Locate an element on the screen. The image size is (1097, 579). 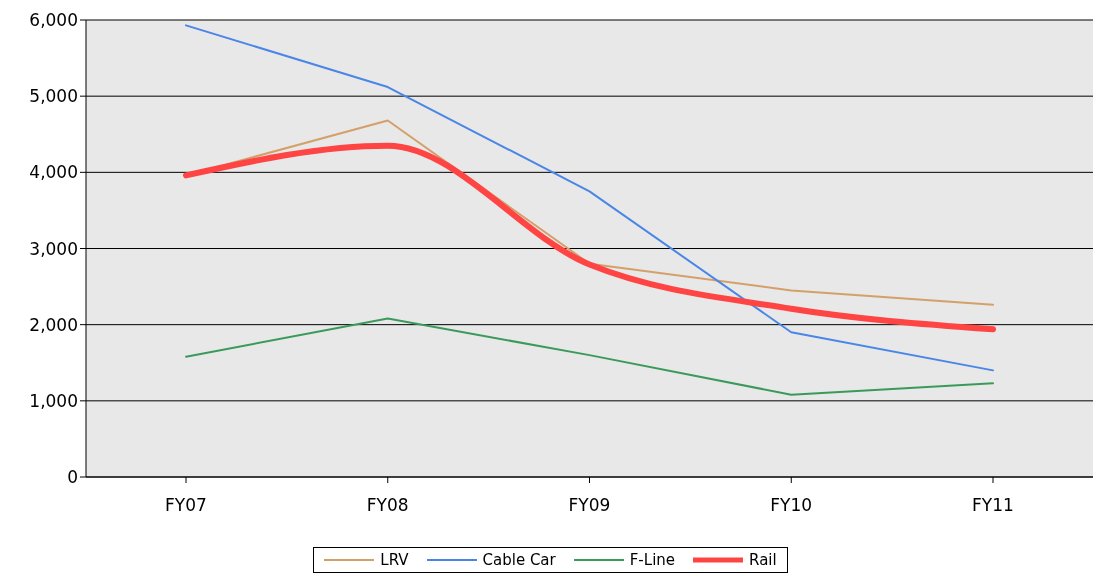
legend-label: F-Line is located at coordinates (652, 560).